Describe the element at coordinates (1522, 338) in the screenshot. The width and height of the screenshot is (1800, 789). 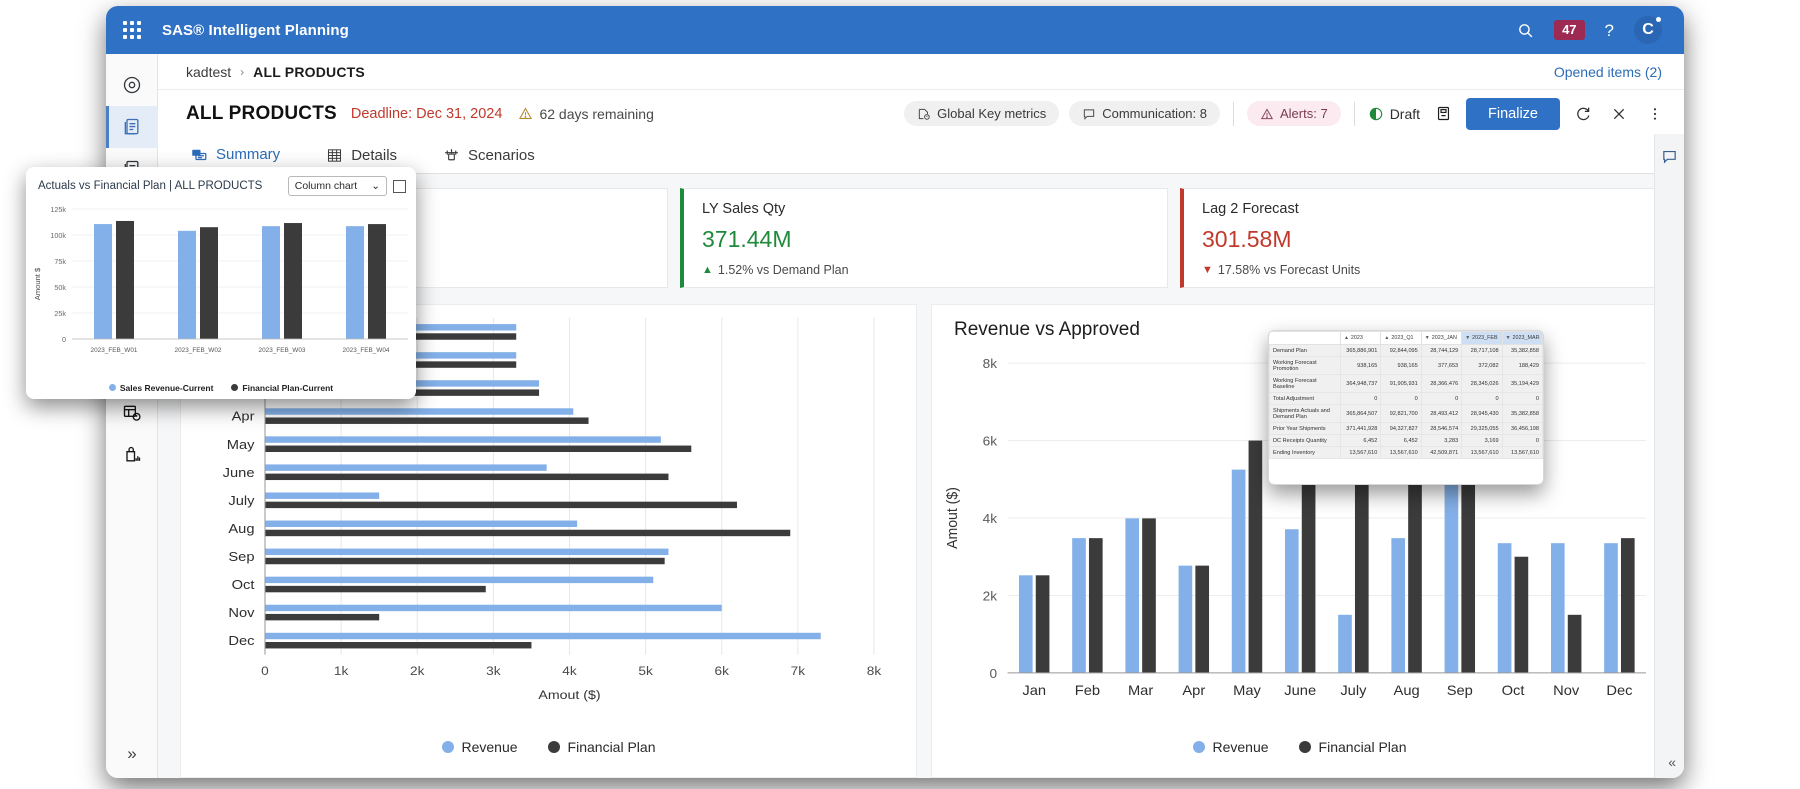
I see `table-column-header: ▼ 2023_MAR` at that location.